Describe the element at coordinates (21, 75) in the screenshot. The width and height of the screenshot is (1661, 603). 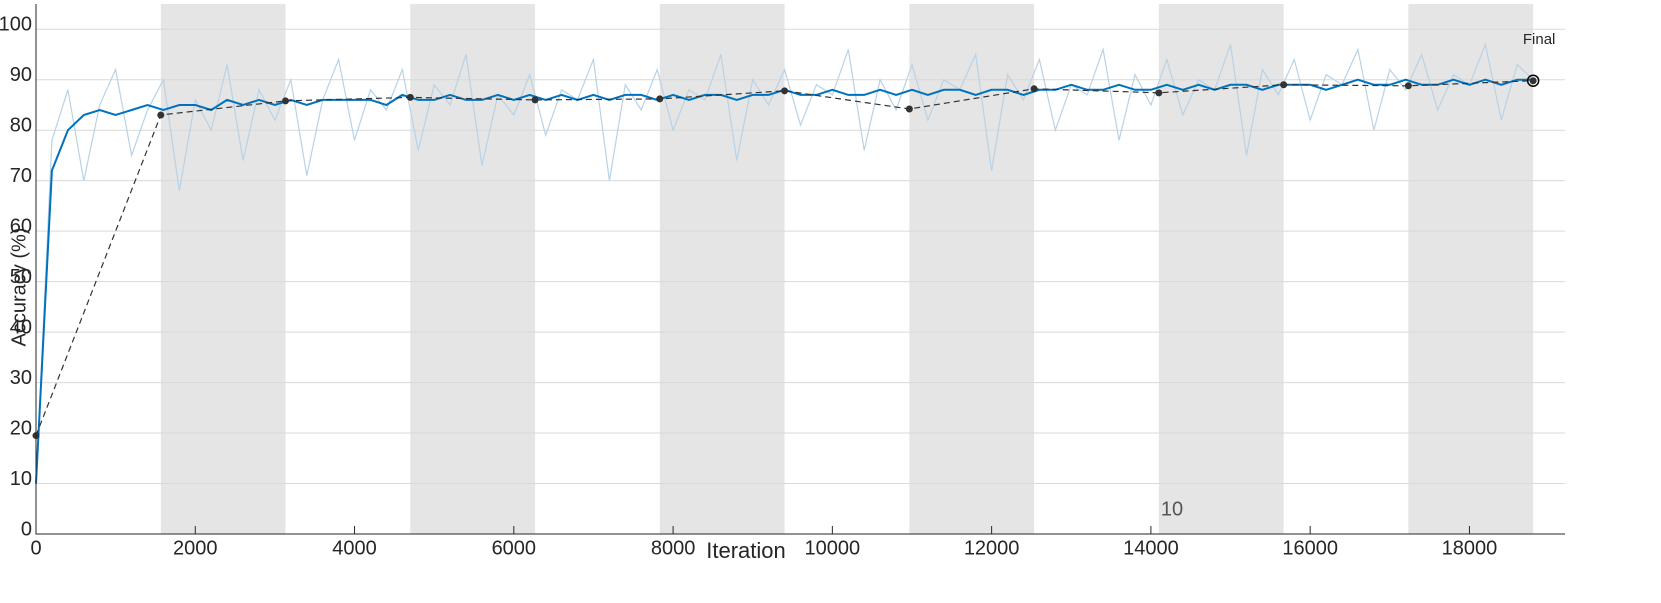
I see `y-tick-label: 90` at that location.